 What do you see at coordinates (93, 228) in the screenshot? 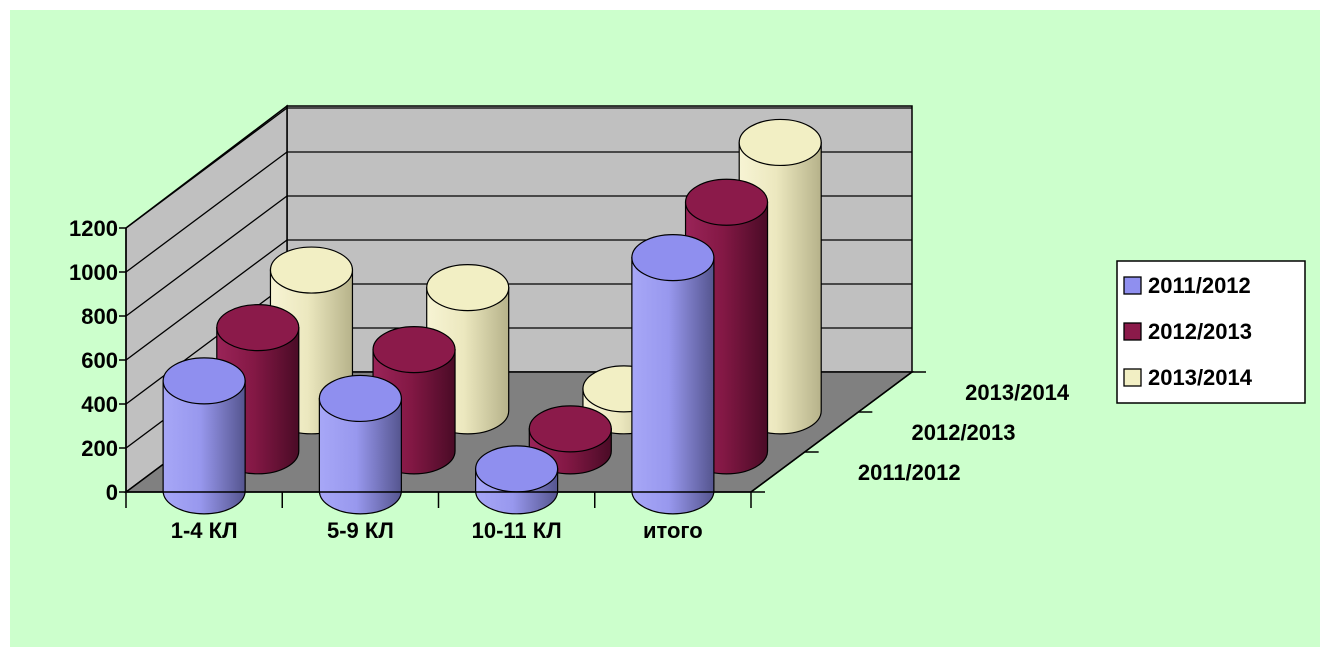
I see `y-tick-label: 1200` at bounding box center [93, 228].